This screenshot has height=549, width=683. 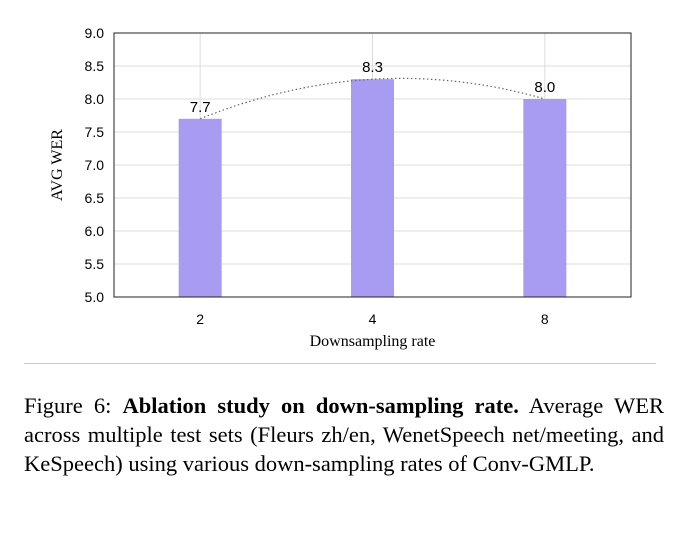 I want to click on data-label-8: 8.0, so click(x=544, y=87).